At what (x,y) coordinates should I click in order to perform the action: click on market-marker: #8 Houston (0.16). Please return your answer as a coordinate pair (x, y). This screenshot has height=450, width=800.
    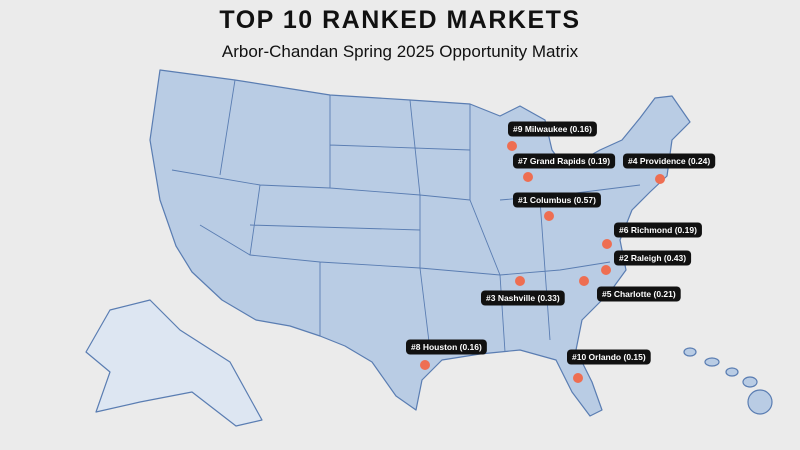
    Looking at the image, I should click on (446, 354).